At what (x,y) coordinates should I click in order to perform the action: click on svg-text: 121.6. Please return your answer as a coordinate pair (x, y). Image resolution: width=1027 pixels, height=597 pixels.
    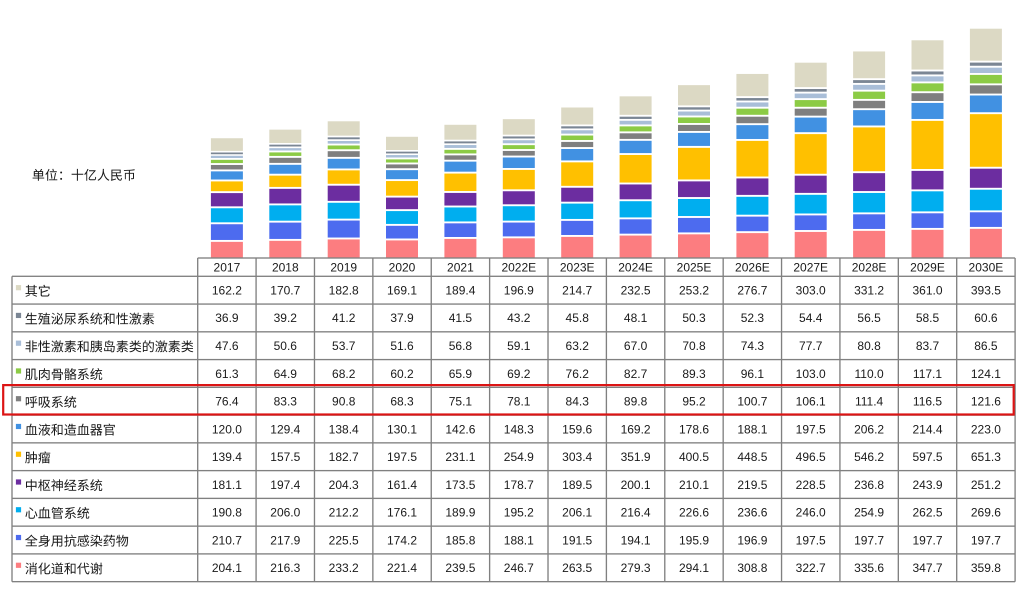
    Looking at the image, I should click on (986, 402).